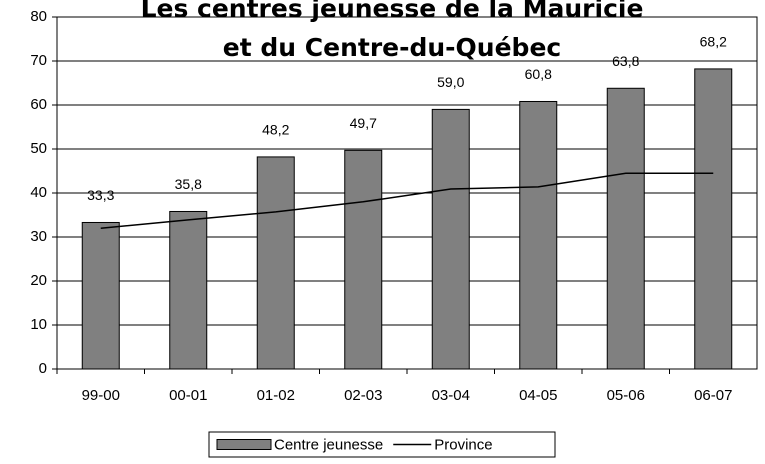 The height and width of the screenshot is (464, 765). Describe the element at coordinates (538, 74) in the screenshot. I see `data-label: 60,8` at that location.